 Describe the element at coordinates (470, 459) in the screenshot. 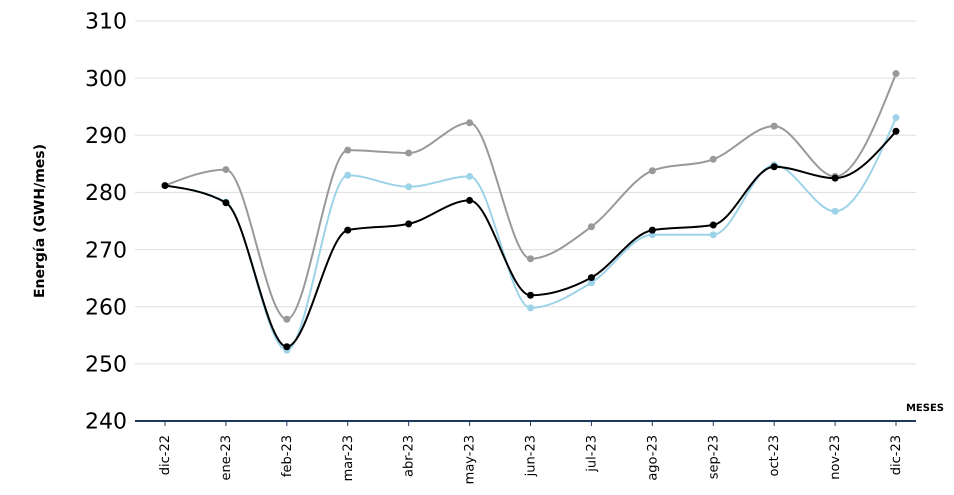

I see `x-tick-label: may-23` at that location.